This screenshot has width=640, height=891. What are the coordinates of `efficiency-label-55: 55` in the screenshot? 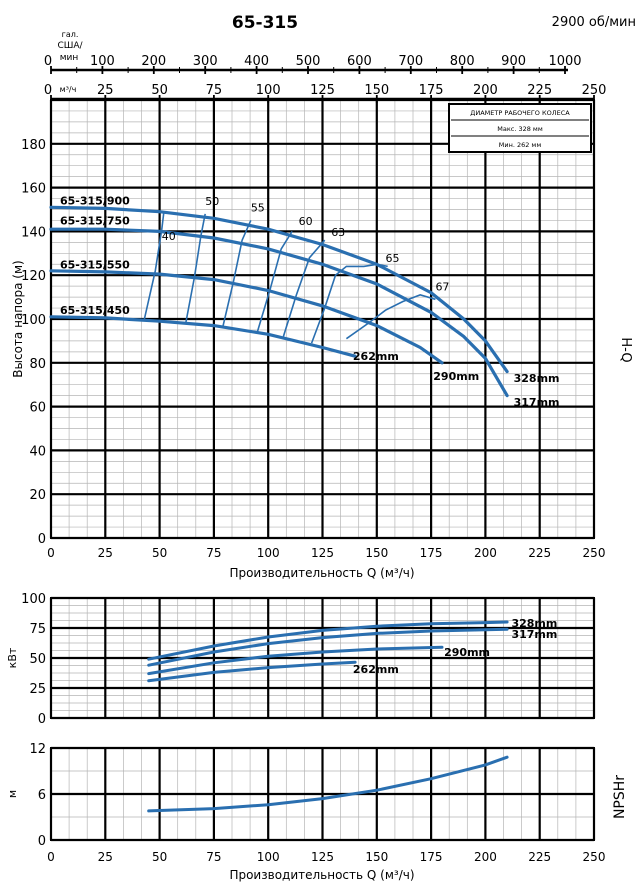 It's located at (258, 208).